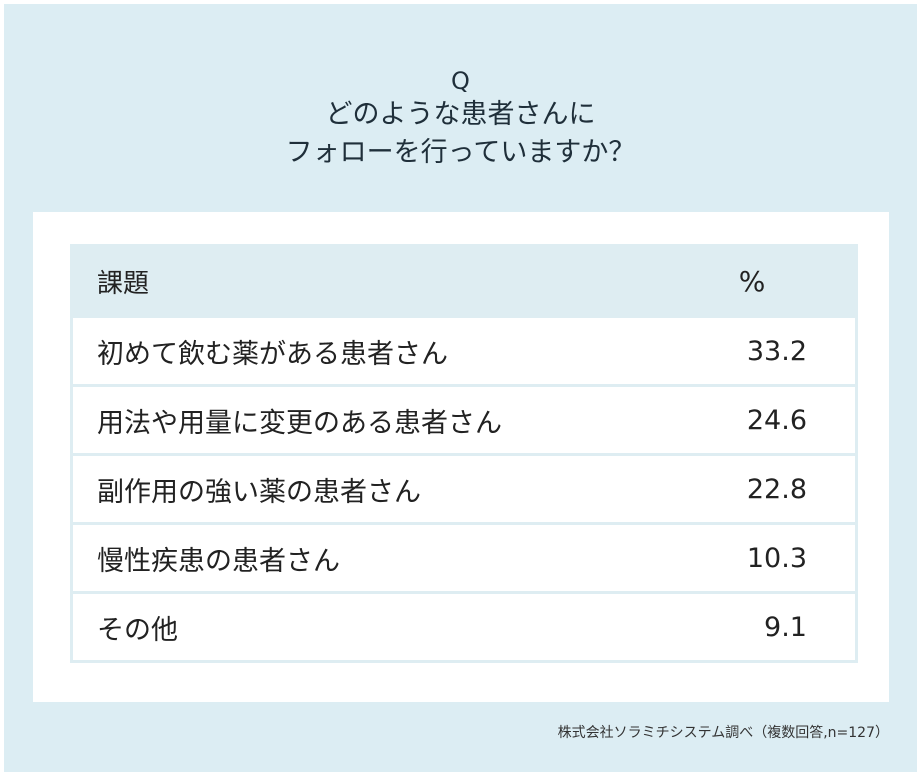 This screenshot has height=776, width=921. Describe the element at coordinates (460, 114) in the screenshot. I see `question-line-1: どのような患者さんに` at that location.